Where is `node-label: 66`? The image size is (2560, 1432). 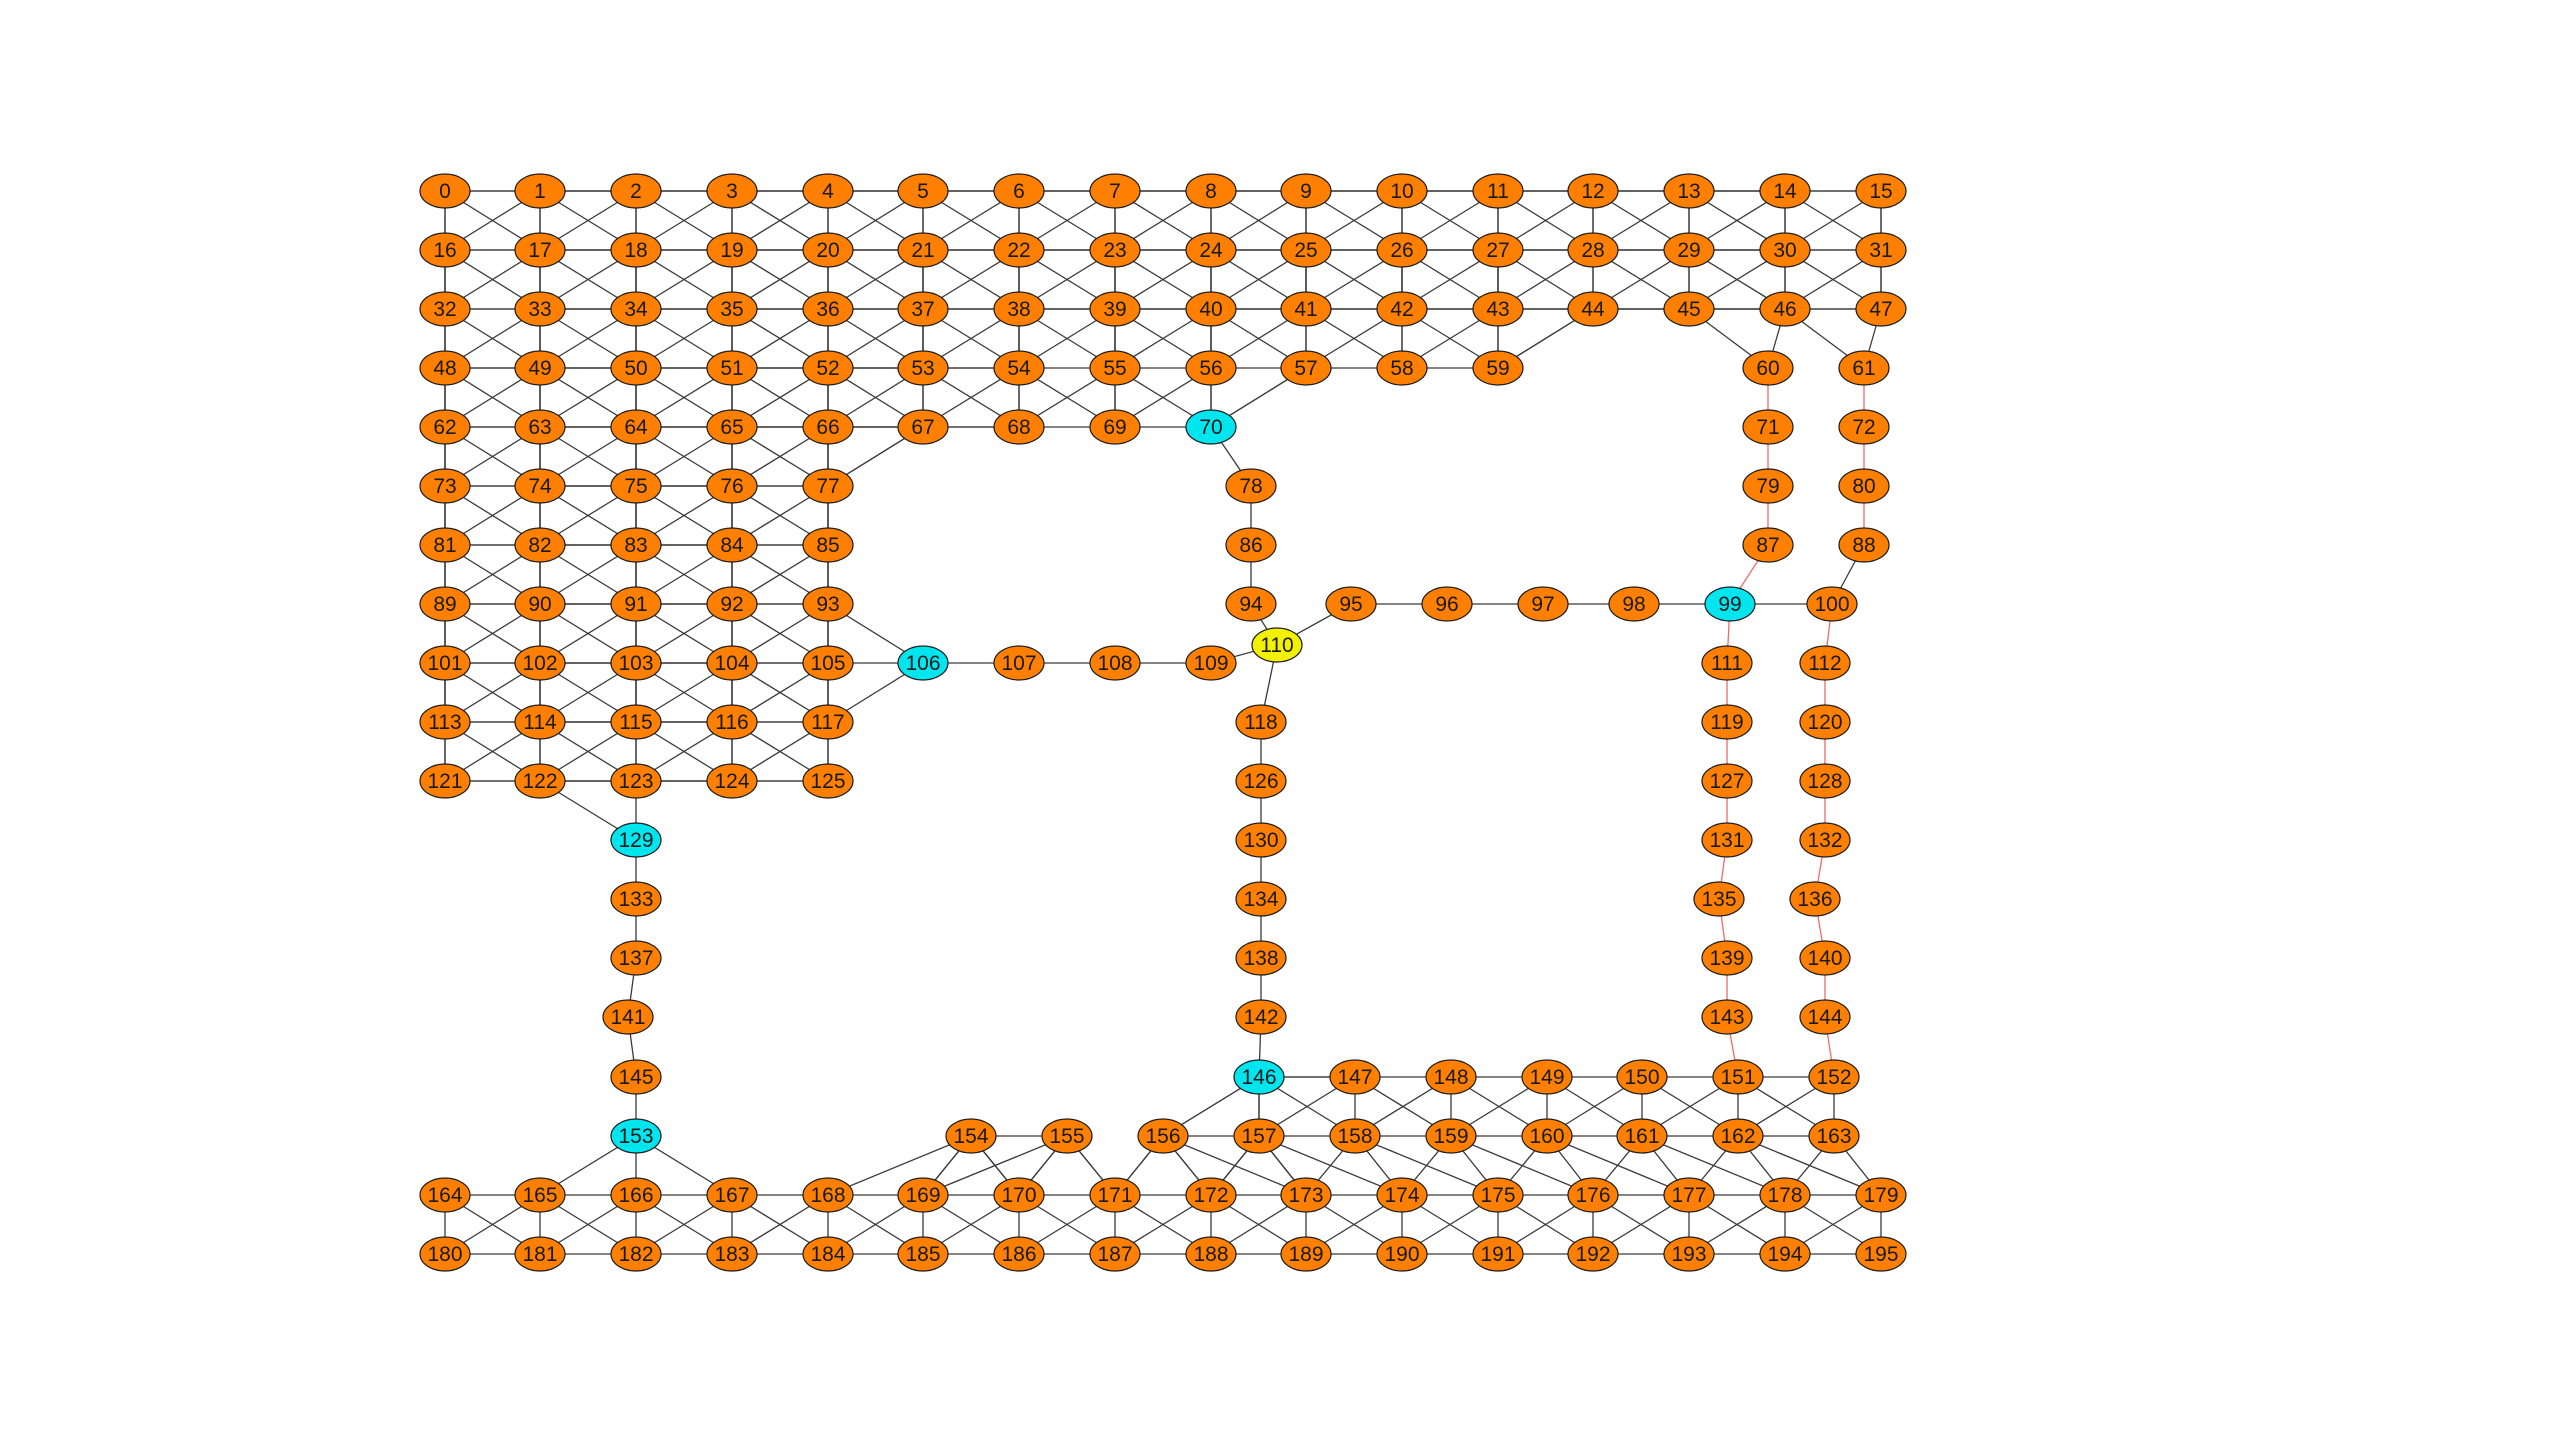 node-label: 66 is located at coordinates (827, 427).